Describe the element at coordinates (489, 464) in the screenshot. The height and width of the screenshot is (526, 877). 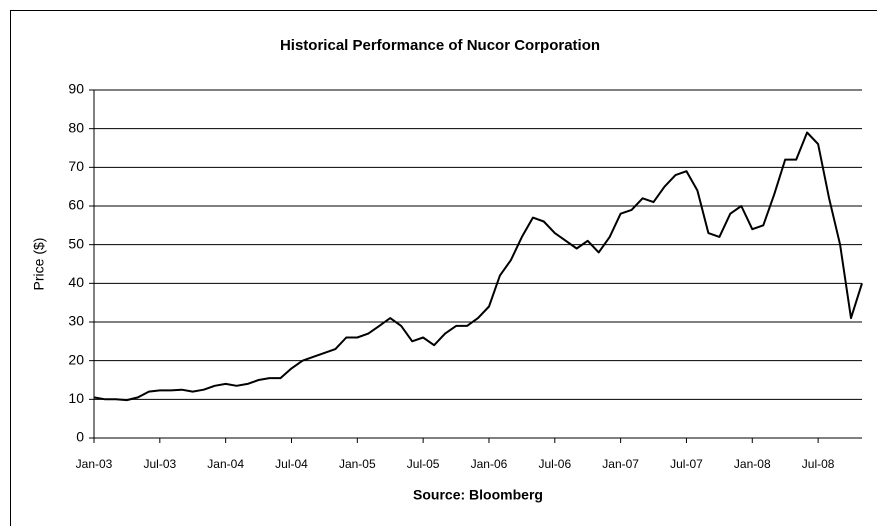
I see `x-tick-label: Jan-06` at that location.